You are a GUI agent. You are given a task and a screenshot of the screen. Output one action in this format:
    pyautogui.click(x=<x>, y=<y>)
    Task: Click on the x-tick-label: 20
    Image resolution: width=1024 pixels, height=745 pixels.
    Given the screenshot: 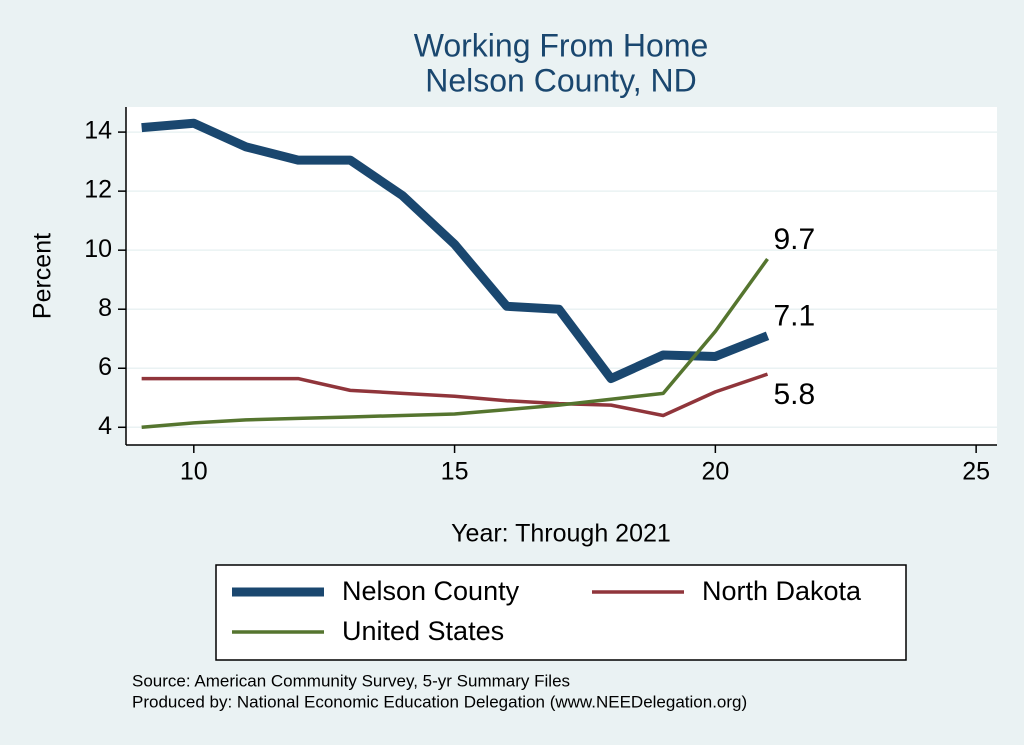 What is the action you would take?
    pyautogui.click(x=715, y=472)
    